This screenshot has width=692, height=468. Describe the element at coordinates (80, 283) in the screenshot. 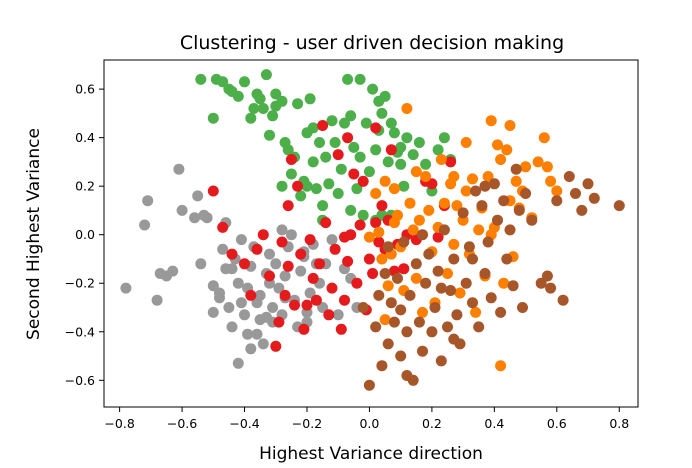

I see `y-tick-label: −0.2` at that location.